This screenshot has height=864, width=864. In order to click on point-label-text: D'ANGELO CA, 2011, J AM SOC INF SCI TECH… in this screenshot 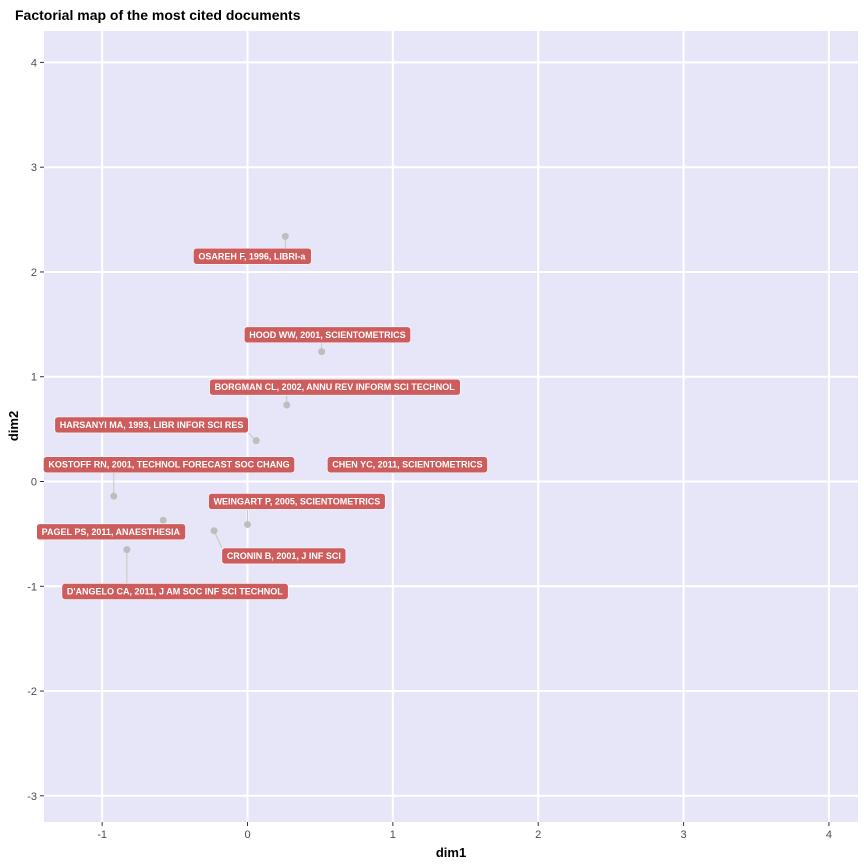, I will do `click(175, 592)`.